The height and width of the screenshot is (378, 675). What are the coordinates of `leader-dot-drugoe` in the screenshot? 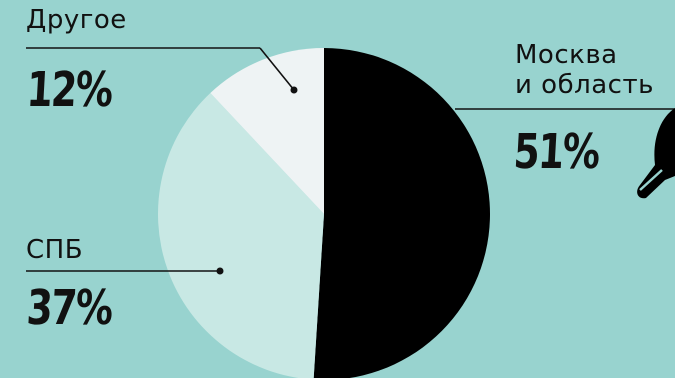 It's located at (294, 90).